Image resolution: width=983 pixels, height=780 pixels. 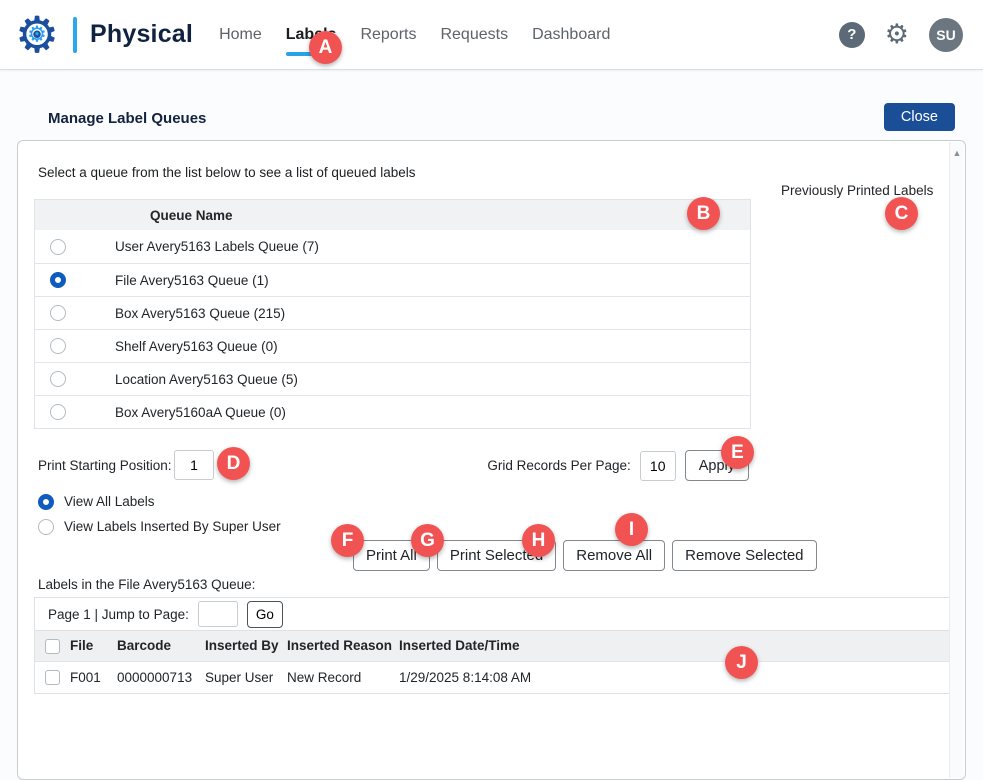 What do you see at coordinates (571, 34) in the screenshot?
I see `nav-item-dashboard: Dashboard` at bounding box center [571, 34].